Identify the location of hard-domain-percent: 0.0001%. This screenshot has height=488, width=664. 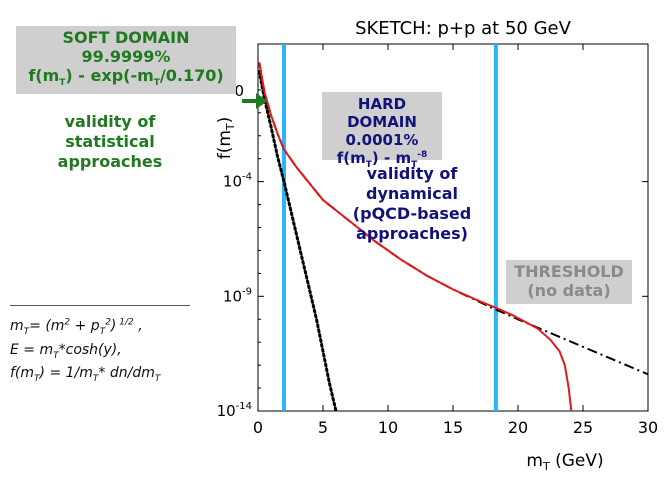
(382, 140).